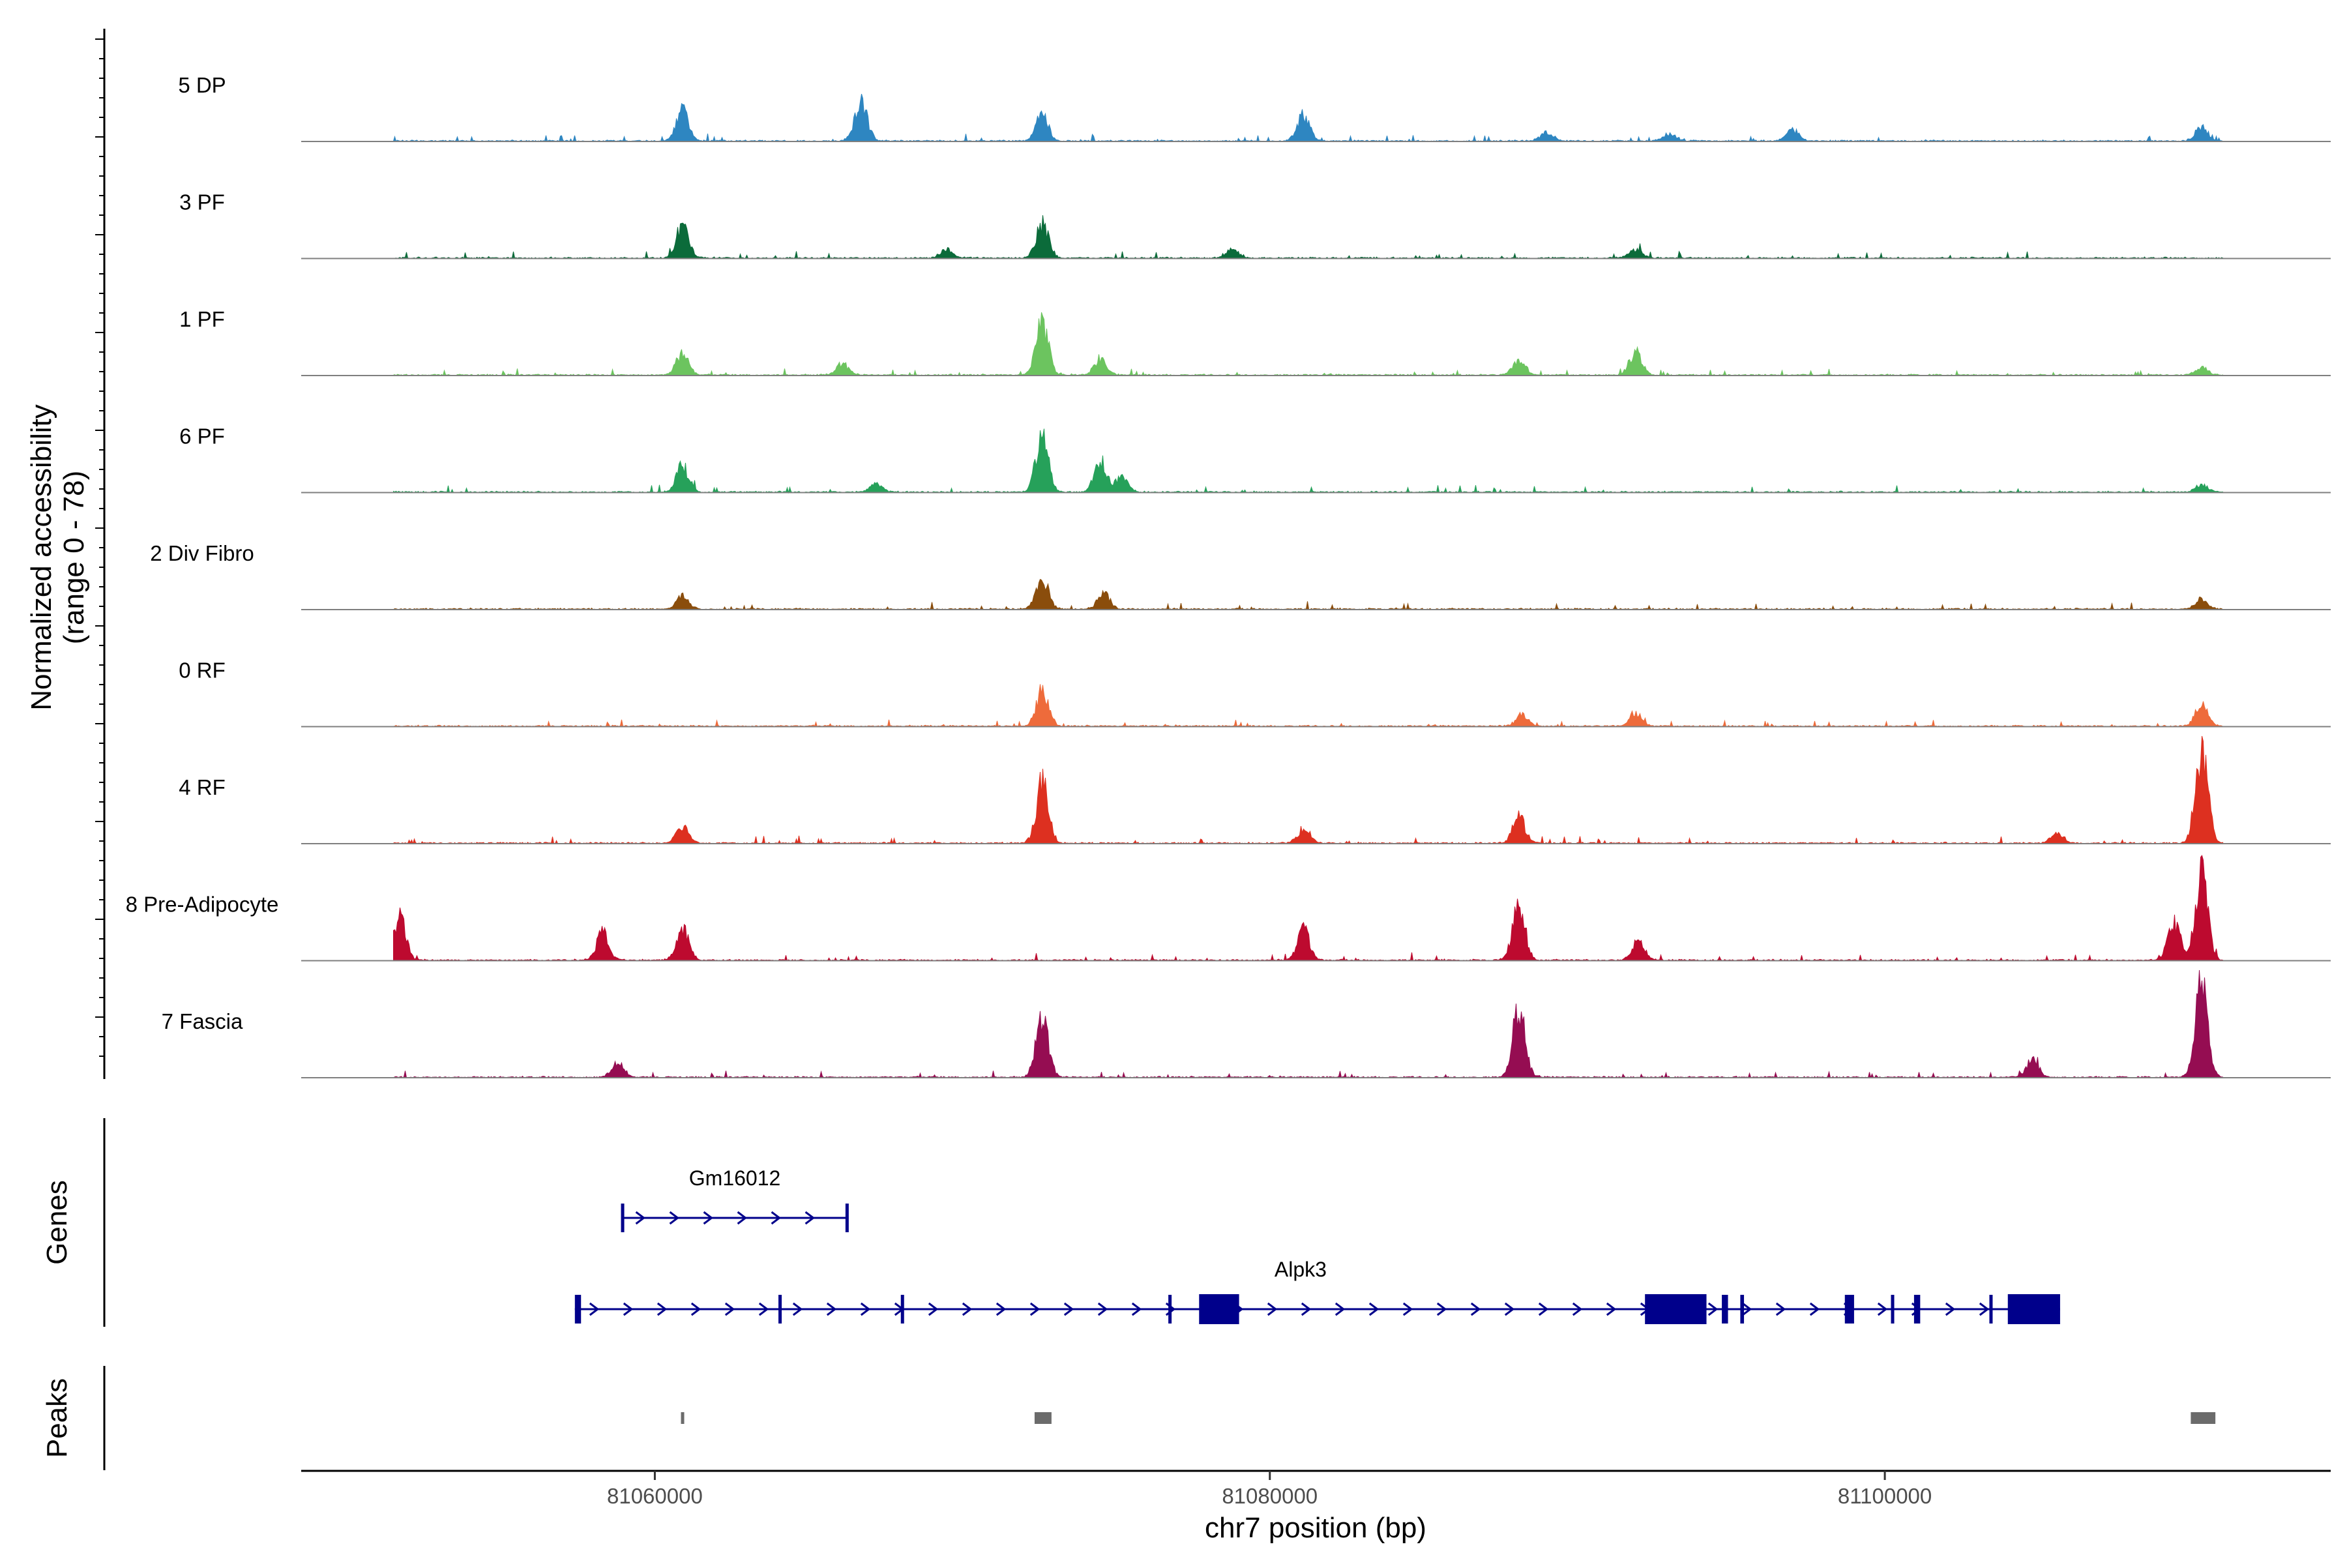 The width and height of the screenshot is (2347, 1568). What do you see at coordinates (1317, 1291) in the screenshot?
I see `gene-alpk3: Alpk3` at bounding box center [1317, 1291].